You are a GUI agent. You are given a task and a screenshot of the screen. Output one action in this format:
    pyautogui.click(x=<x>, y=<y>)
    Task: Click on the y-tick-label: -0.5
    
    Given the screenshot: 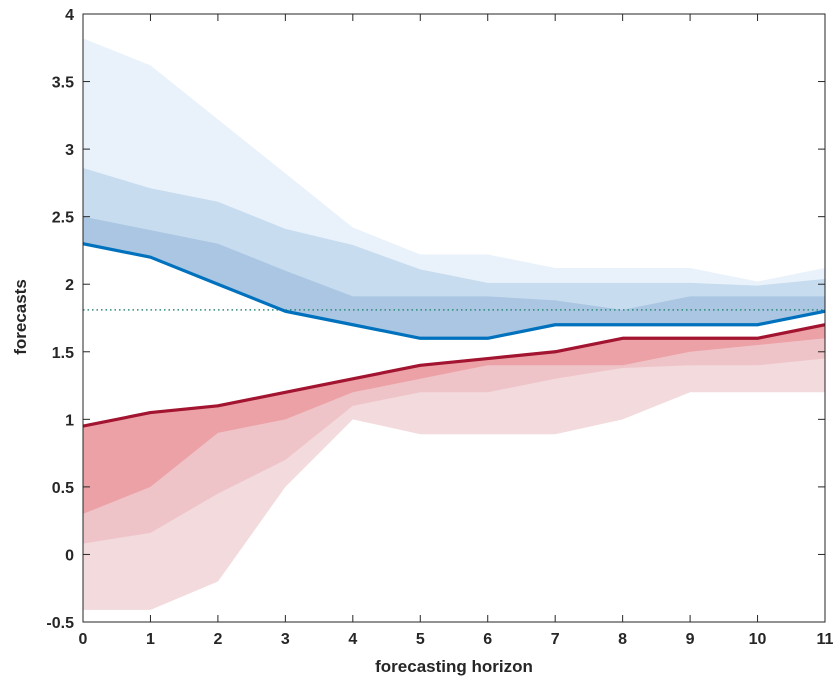 What is the action you would take?
    pyautogui.click(x=60, y=623)
    